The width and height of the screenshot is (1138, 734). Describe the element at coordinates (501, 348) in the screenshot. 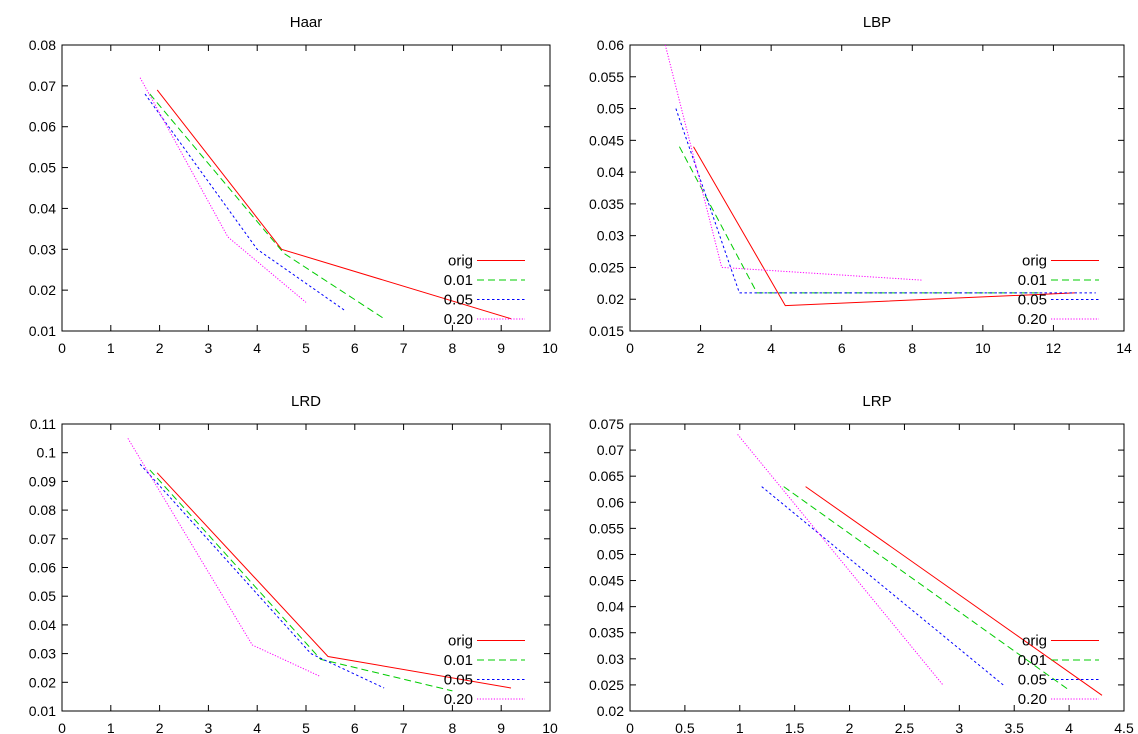

I see `x-tick-label: 9` at that location.